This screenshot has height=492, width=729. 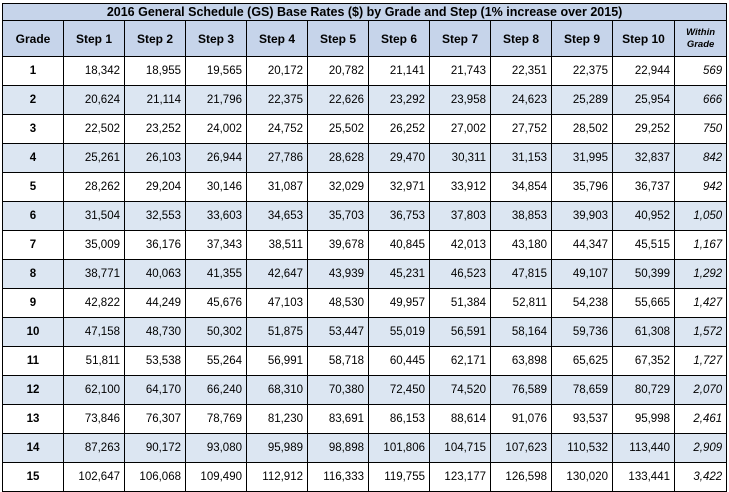 What do you see at coordinates (216, 448) in the screenshot?
I see `step-3-cell: 93,080` at bounding box center [216, 448].